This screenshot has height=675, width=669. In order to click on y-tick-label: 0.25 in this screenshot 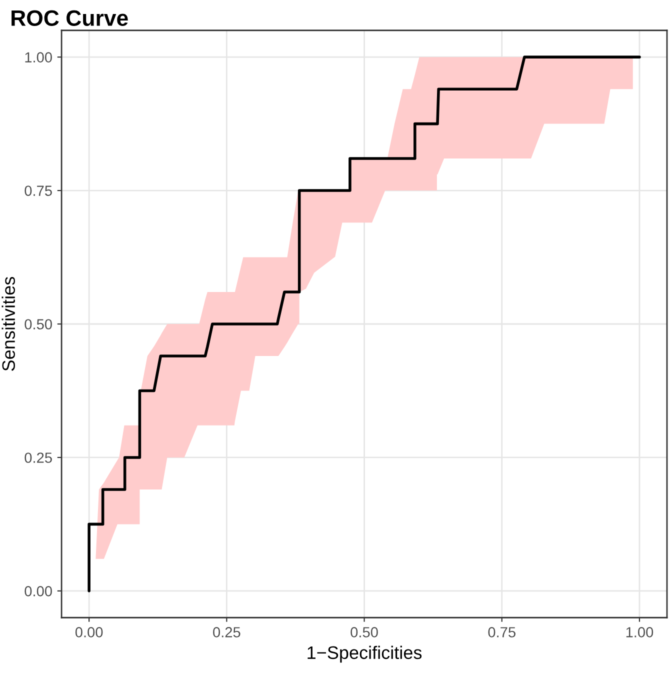, I will do `click(38, 457)`.